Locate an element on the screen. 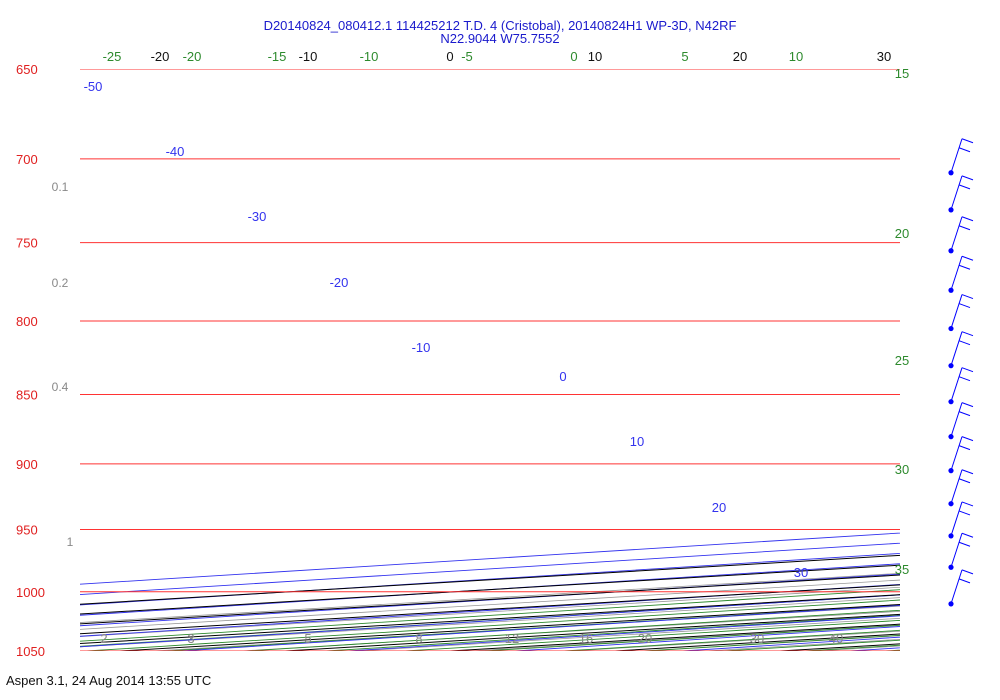 The height and width of the screenshot is (700, 1000). pressure-tick-label: 1050 is located at coordinates (30, 651).